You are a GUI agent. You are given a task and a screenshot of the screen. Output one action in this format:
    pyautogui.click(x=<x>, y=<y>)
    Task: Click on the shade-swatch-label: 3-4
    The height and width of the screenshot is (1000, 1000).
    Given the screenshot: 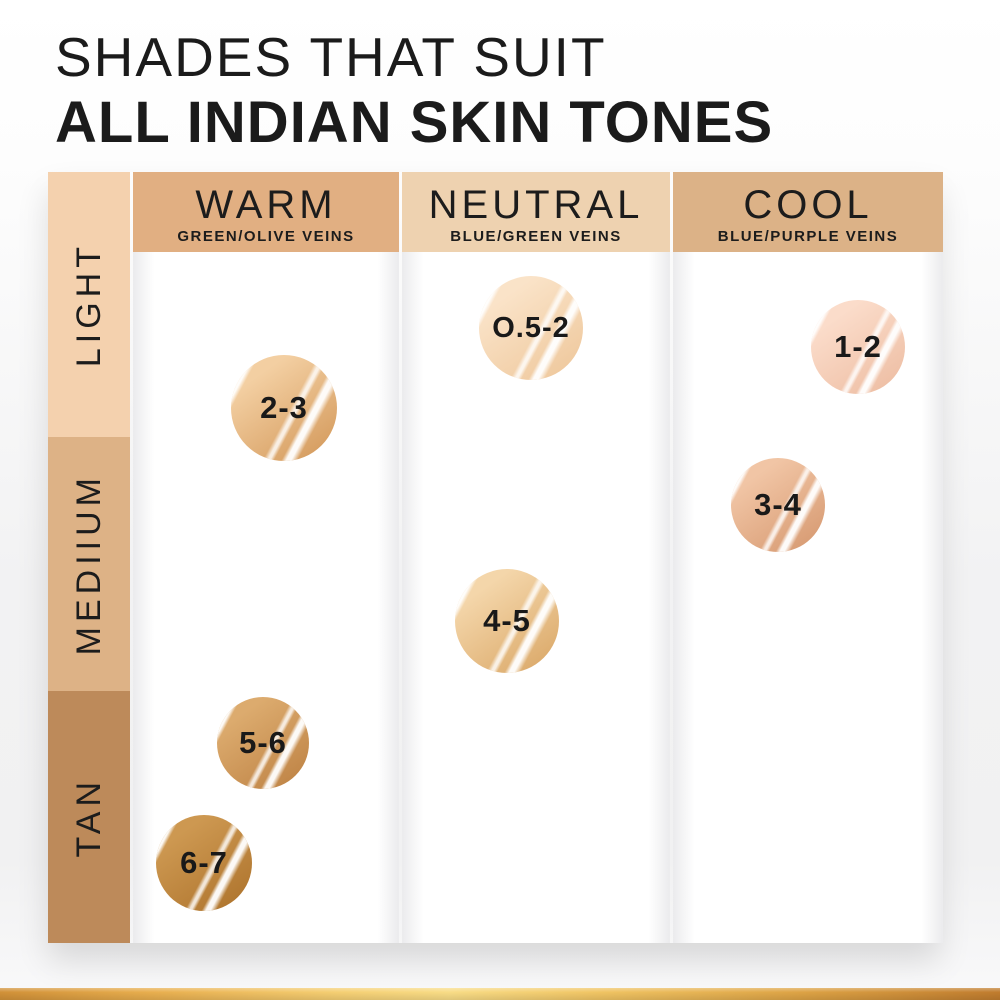 What is the action you would take?
    pyautogui.click(x=778, y=504)
    